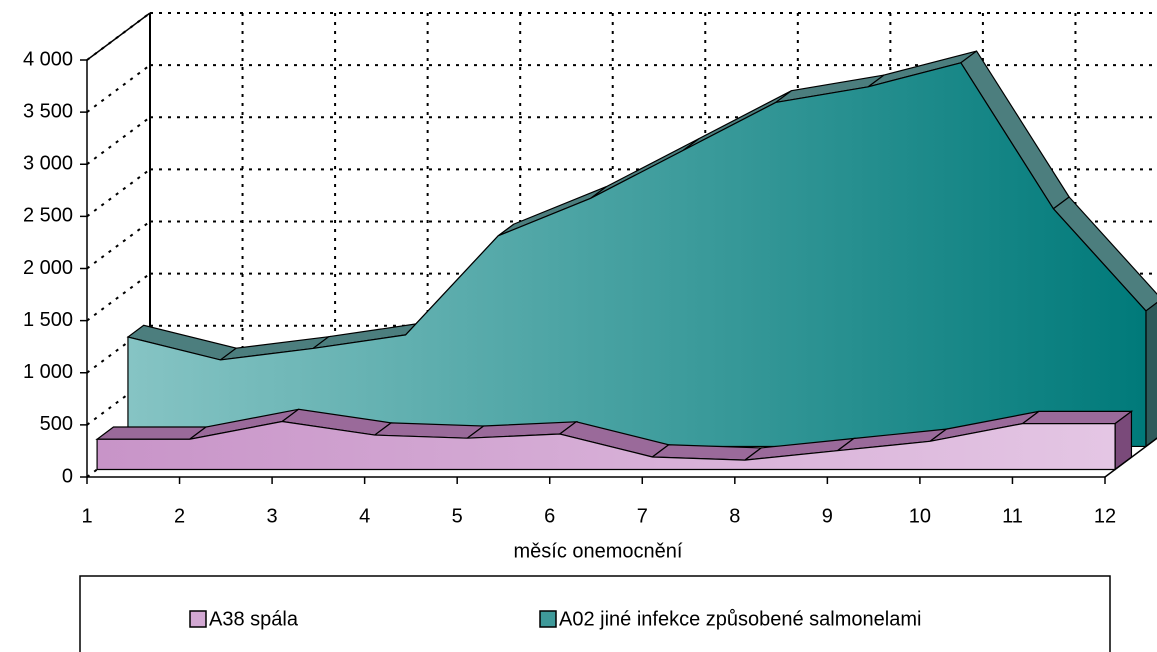  Describe the element at coordinates (827, 516) in the screenshot. I see `x-tick-label: 9` at that location.